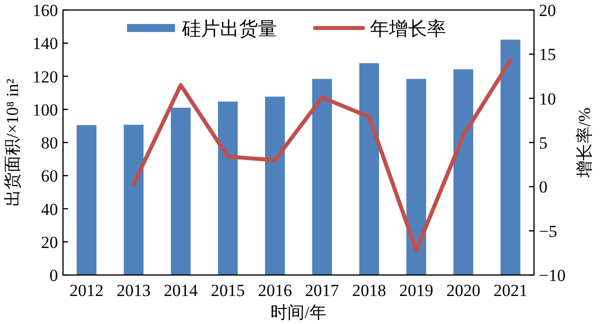 Image resolution: width=600 pixels, height=324 pixels. What do you see at coordinates (547, 98) in the screenshot?
I see `y2-tick-label: 10` at bounding box center [547, 98].